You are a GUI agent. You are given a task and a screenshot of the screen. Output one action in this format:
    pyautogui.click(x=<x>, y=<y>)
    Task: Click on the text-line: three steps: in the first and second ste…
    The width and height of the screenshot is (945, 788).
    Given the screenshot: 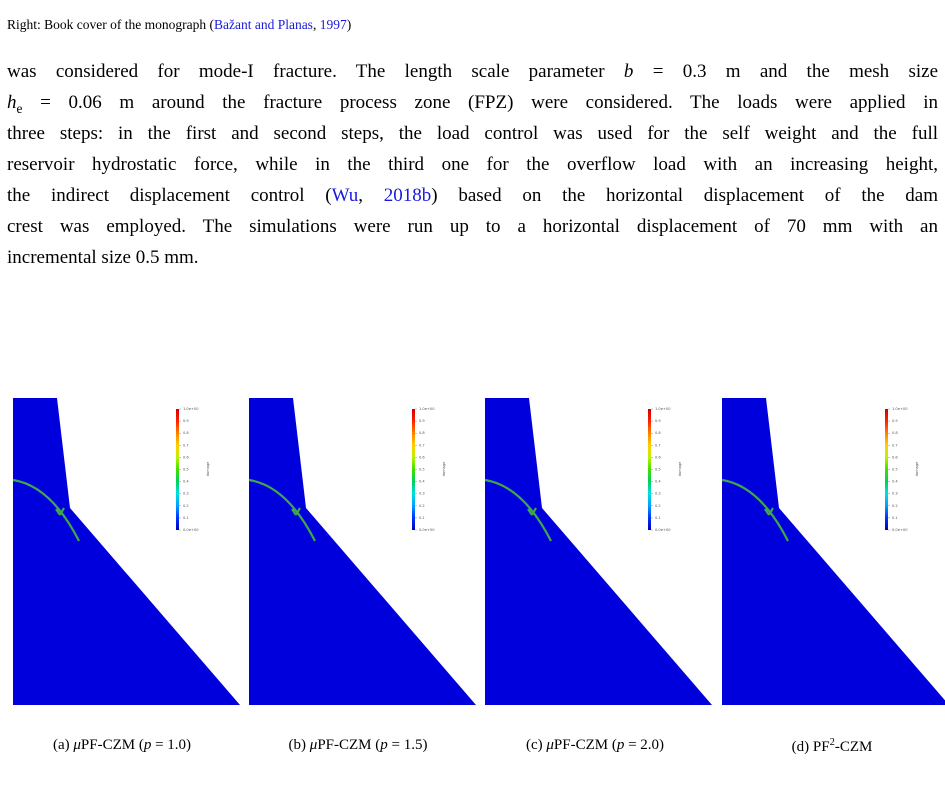 What is the action you would take?
    pyautogui.click(x=472, y=134)
    